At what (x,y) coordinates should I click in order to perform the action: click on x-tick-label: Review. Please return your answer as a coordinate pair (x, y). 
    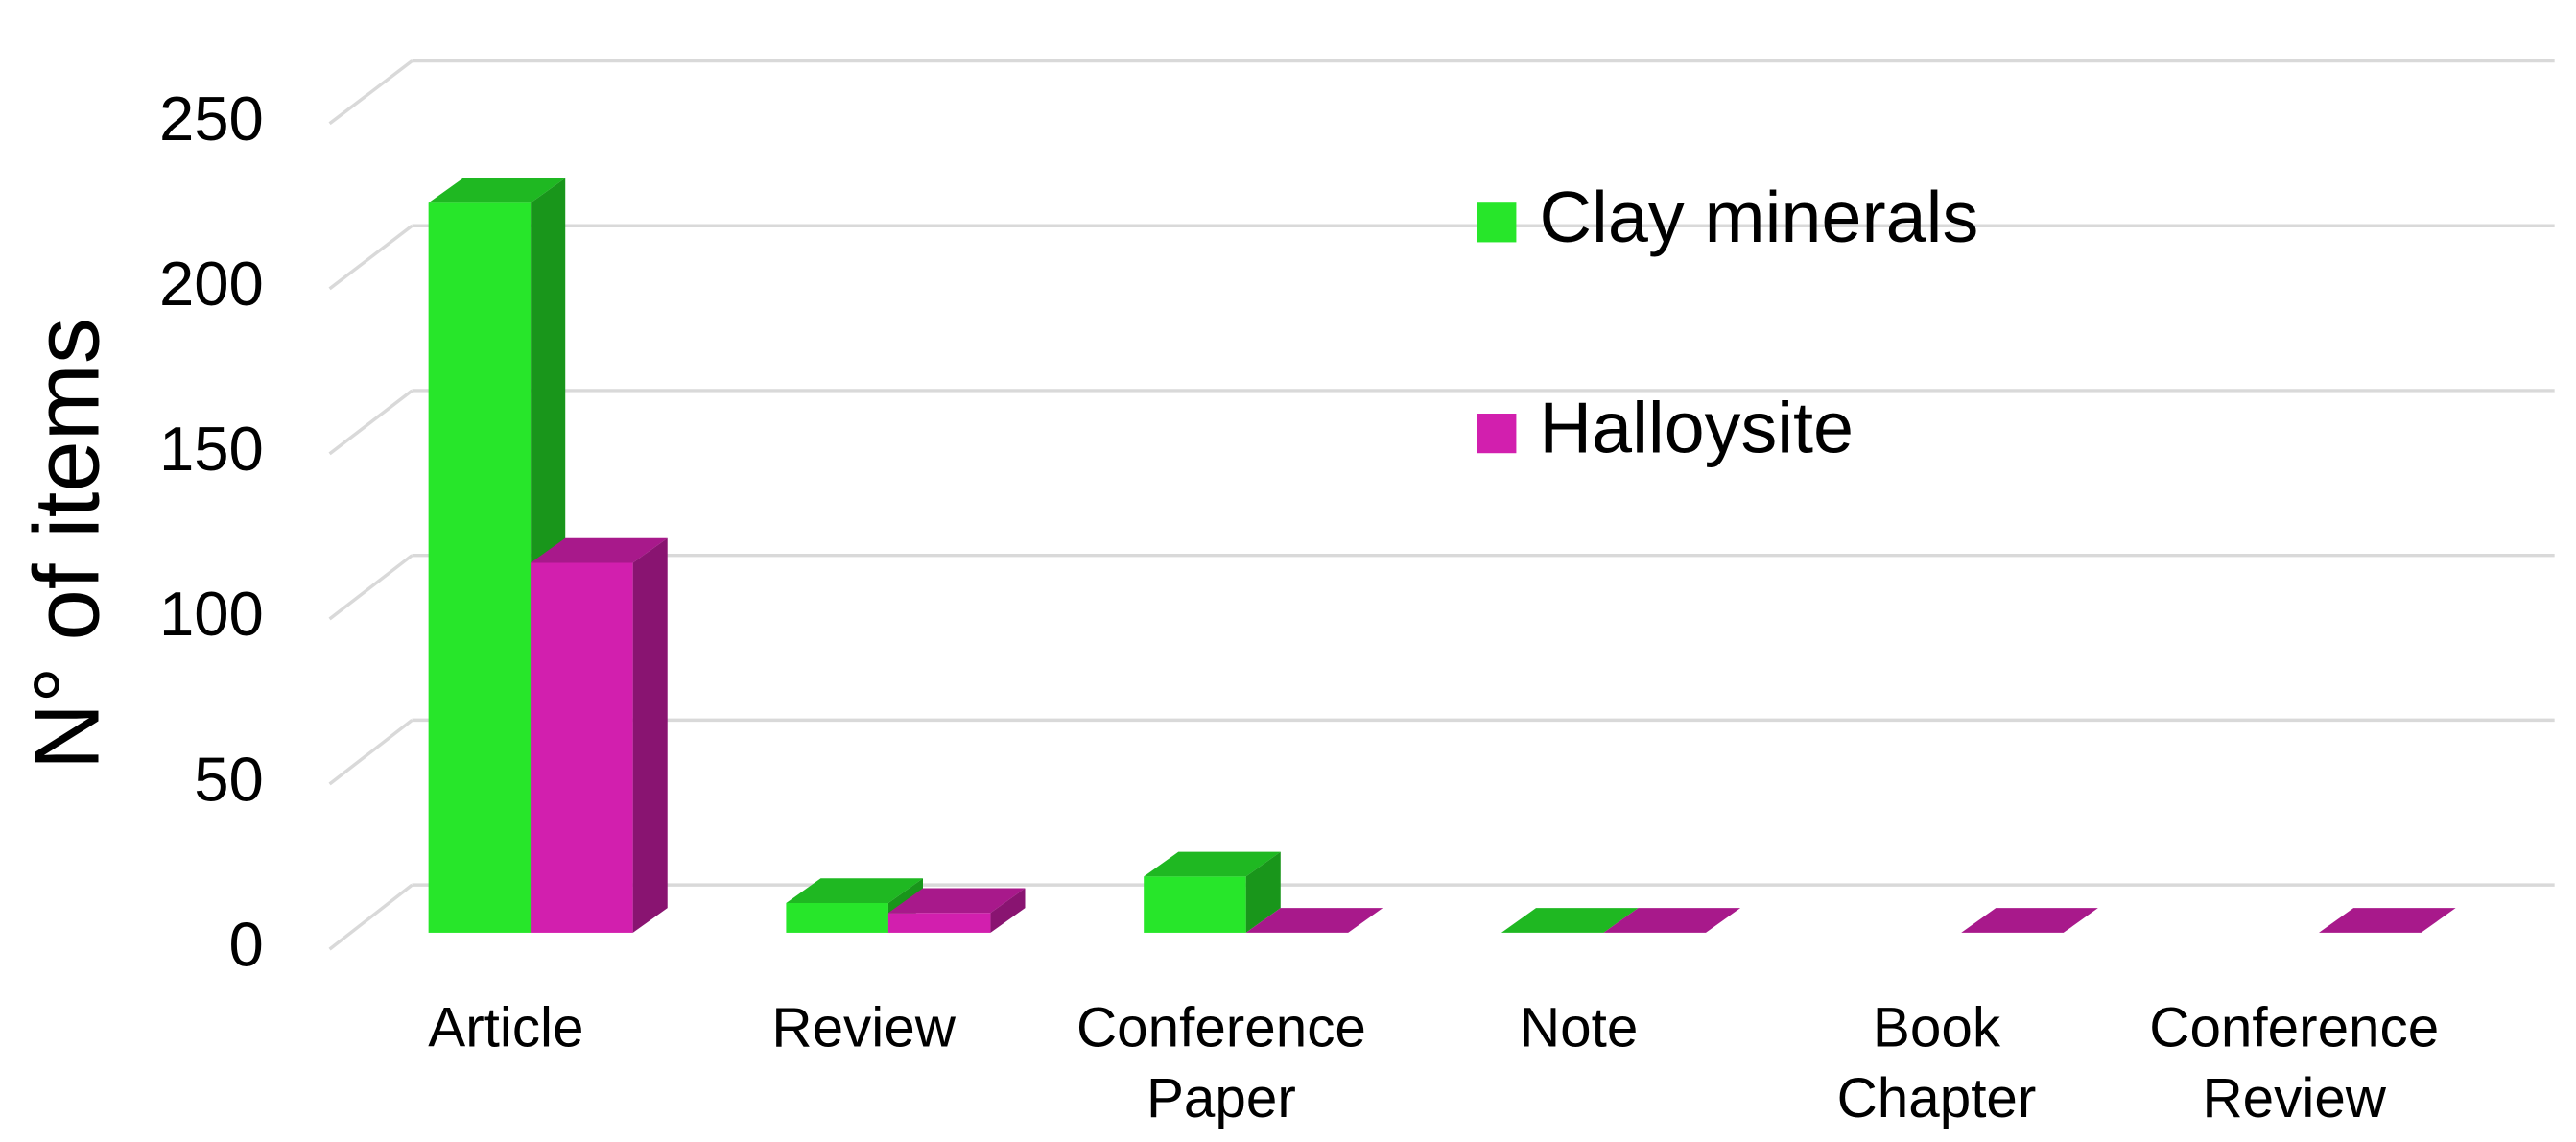
    Looking at the image, I should click on (864, 1028).